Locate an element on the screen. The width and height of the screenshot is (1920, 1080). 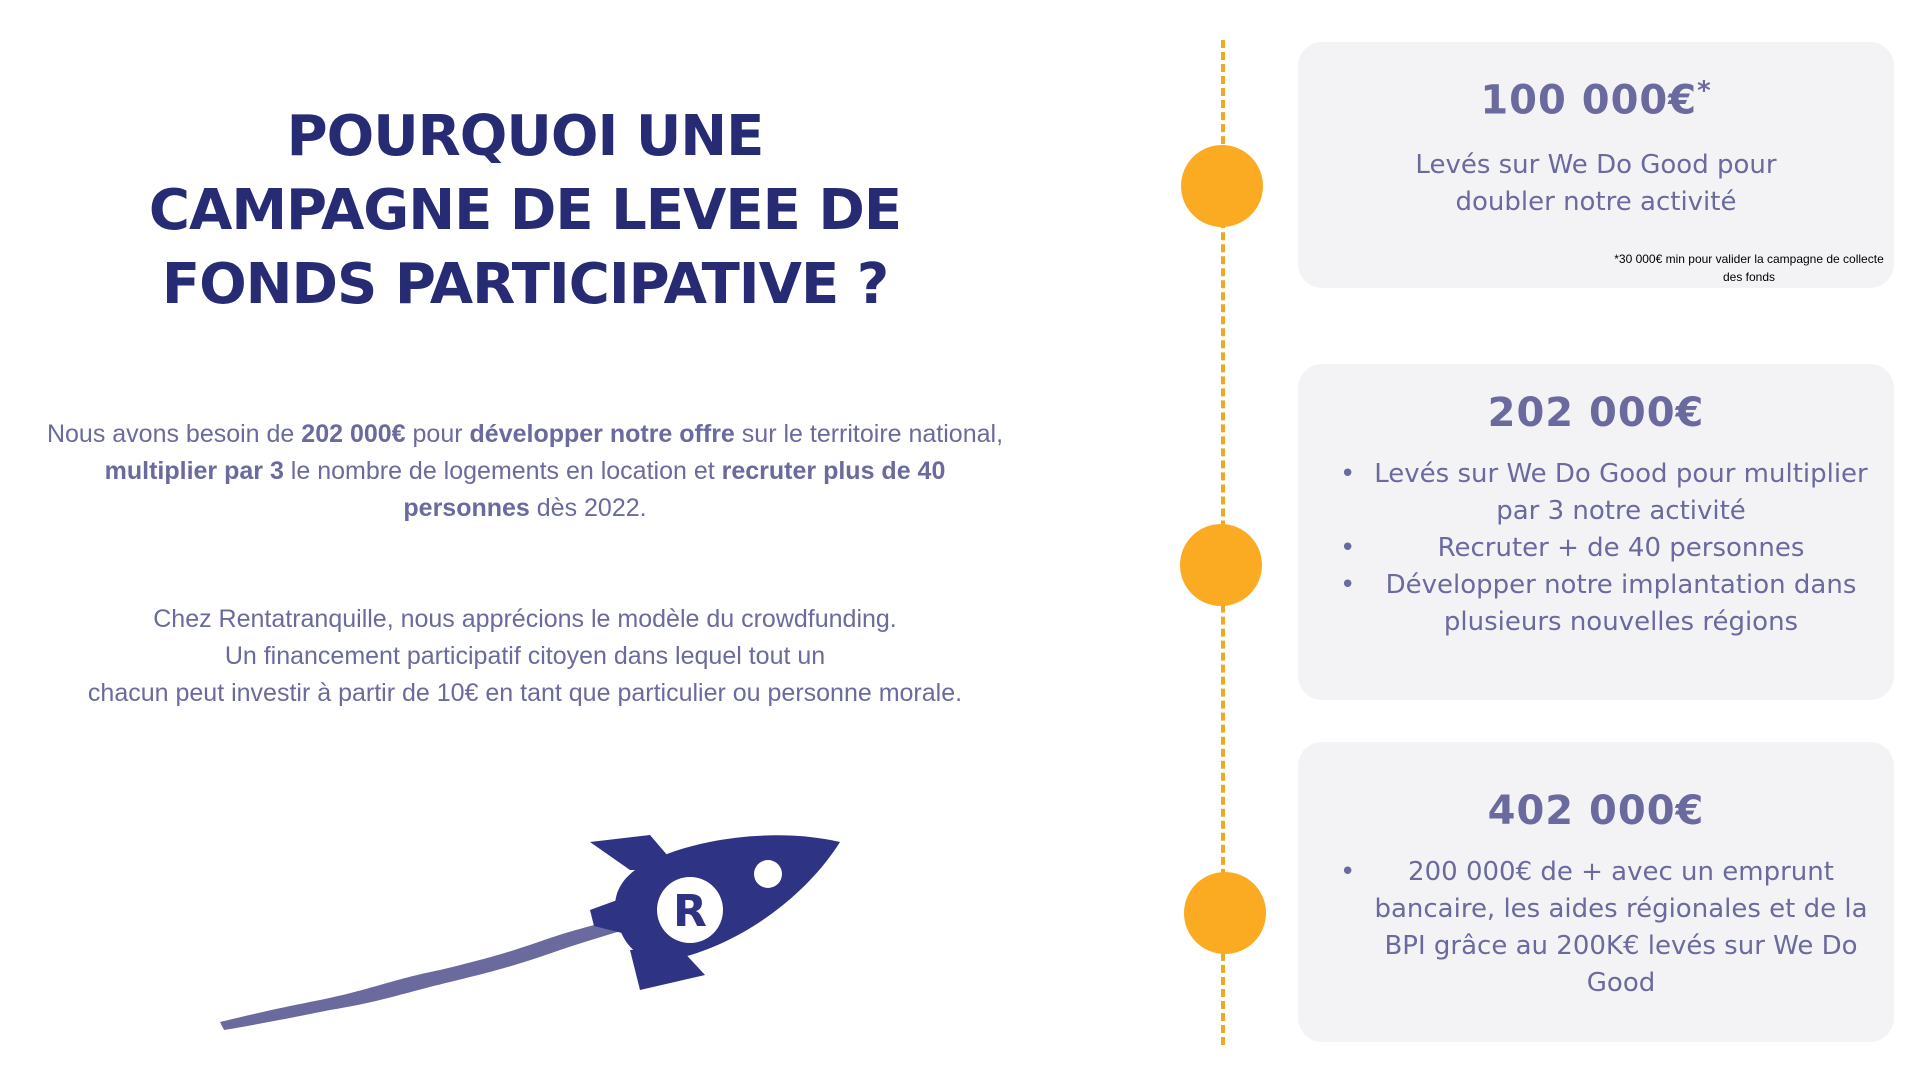
rocket-badge is located at coordinates (690, 910).